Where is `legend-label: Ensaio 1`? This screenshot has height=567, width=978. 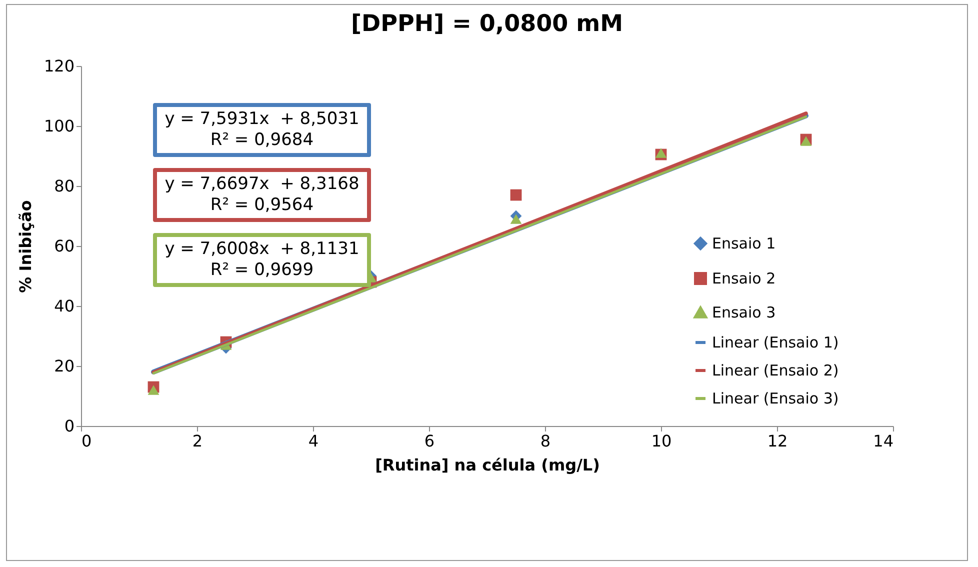
legend-label: Ensaio 1 is located at coordinates (744, 243).